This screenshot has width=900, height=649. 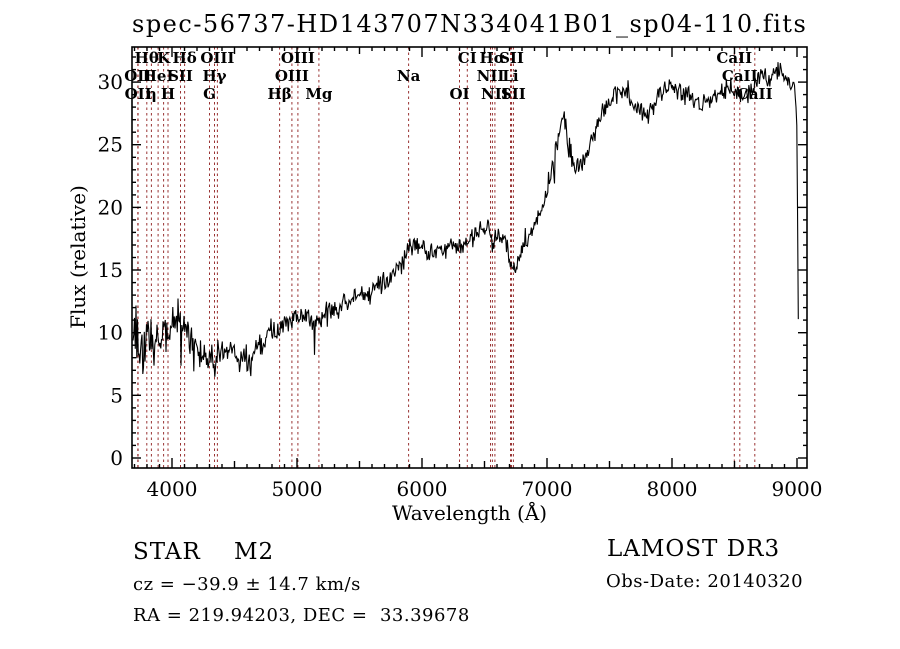 What do you see at coordinates (214, 76) in the screenshot?
I see `spectral-line-label: Hγ` at bounding box center [214, 76].